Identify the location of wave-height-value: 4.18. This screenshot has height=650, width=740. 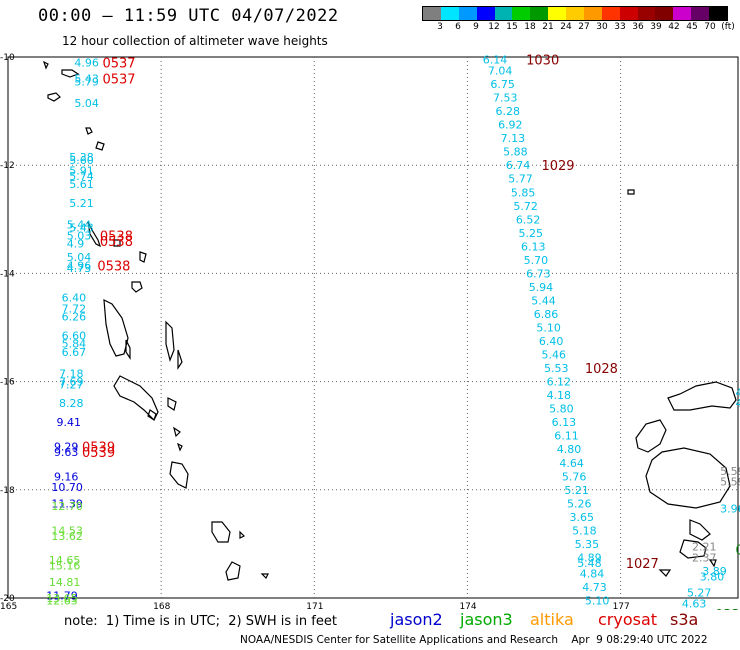
(559, 395).